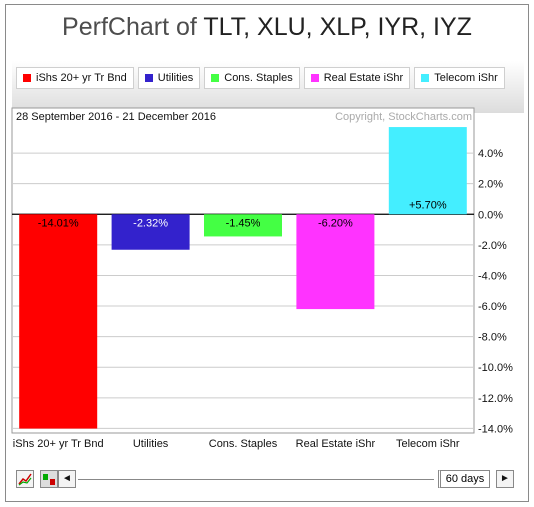 The width and height of the screenshot is (534, 507). What do you see at coordinates (67, 479) in the screenshot?
I see `scroll-left-button: ◄` at bounding box center [67, 479].